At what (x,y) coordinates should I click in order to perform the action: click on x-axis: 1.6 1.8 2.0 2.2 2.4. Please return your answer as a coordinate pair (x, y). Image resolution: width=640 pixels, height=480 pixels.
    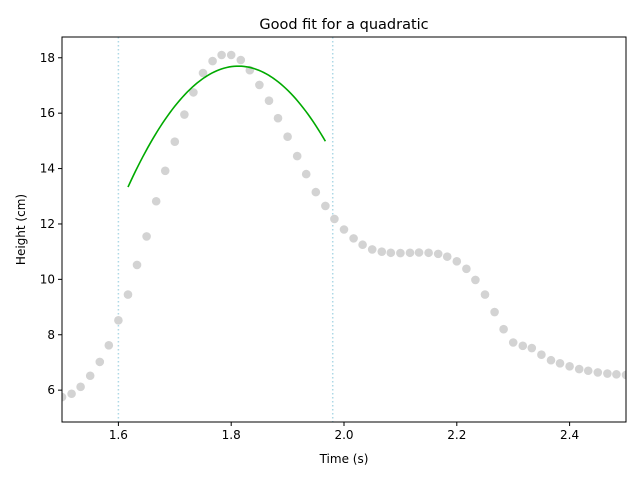
    Looking at the image, I should click on (344, 432).